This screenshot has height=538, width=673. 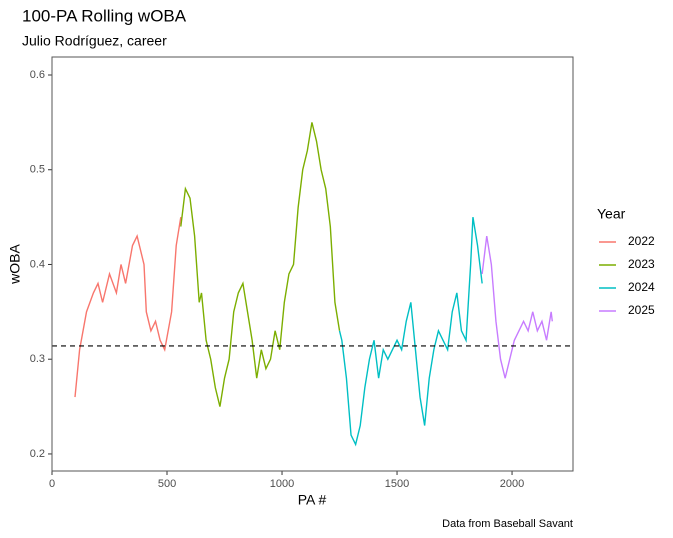 I want to click on x-tick-label: 2000, so click(x=512, y=484).